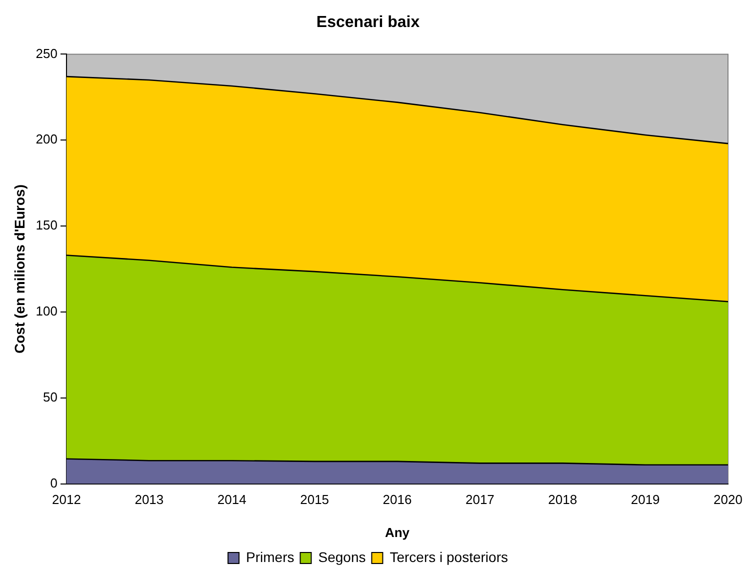 This screenshot has height=577, width=748. I want to click on x-tick-label: 2020, so click(728, 500).